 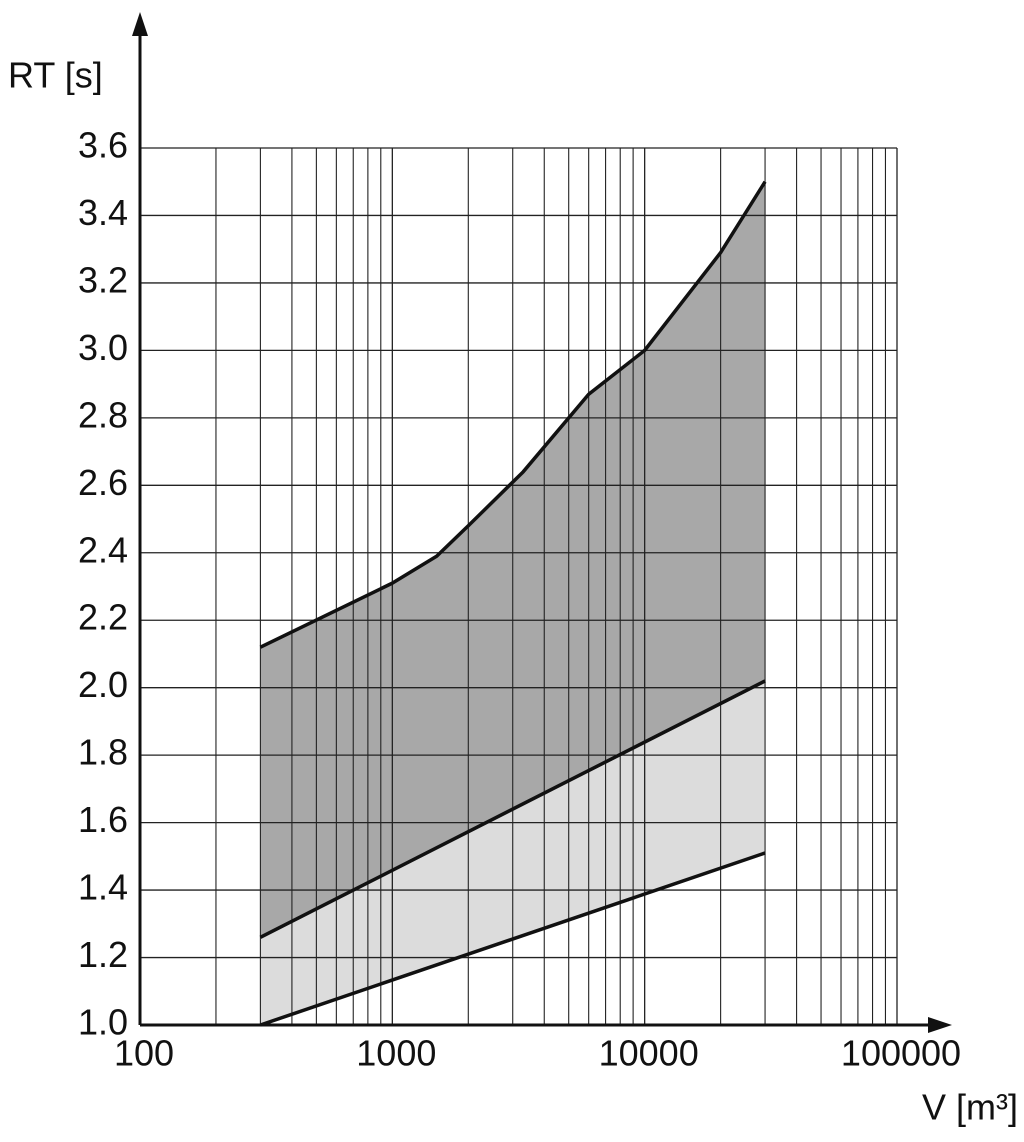 I want to click on y-tick-label: 2.0, so click(x=103, y=684).